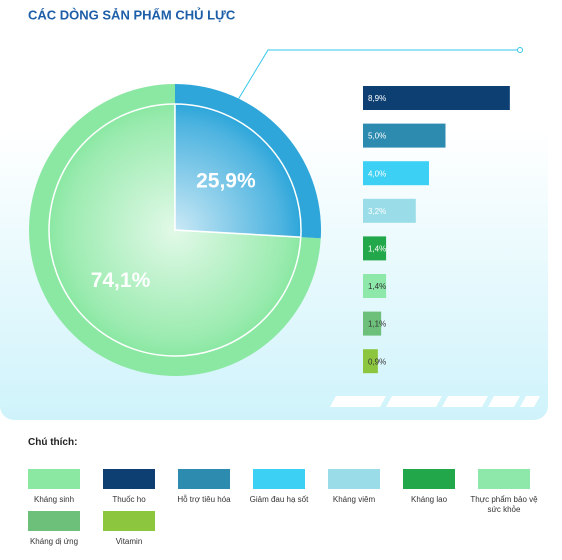 The width and height of the screenshot is (562, 560). What do you see at coordinates (377, 211) in the screenshot?
I see `bar-value-label: 3,2%` at bounding box center [377, 211].